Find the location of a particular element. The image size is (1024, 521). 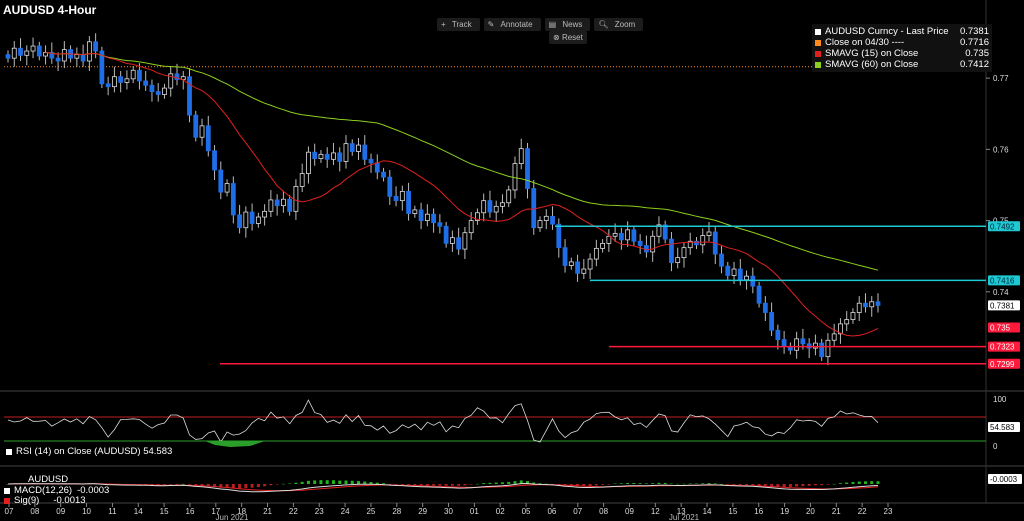

x-tick-label: 22 is located at coordinates (293, 511).